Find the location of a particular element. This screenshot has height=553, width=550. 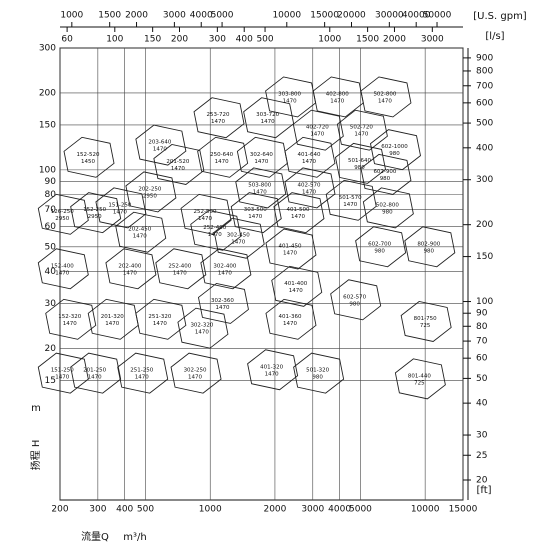

pump-rpm: 1450 is located at coordinates (88, 162).